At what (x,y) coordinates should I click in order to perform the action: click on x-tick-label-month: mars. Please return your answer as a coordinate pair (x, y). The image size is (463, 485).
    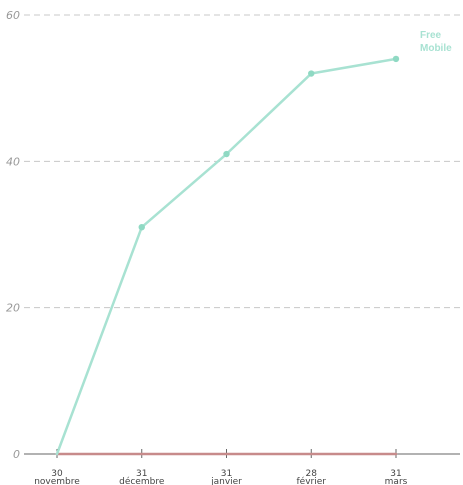
    Looking at the image, I should click on (396, 481).